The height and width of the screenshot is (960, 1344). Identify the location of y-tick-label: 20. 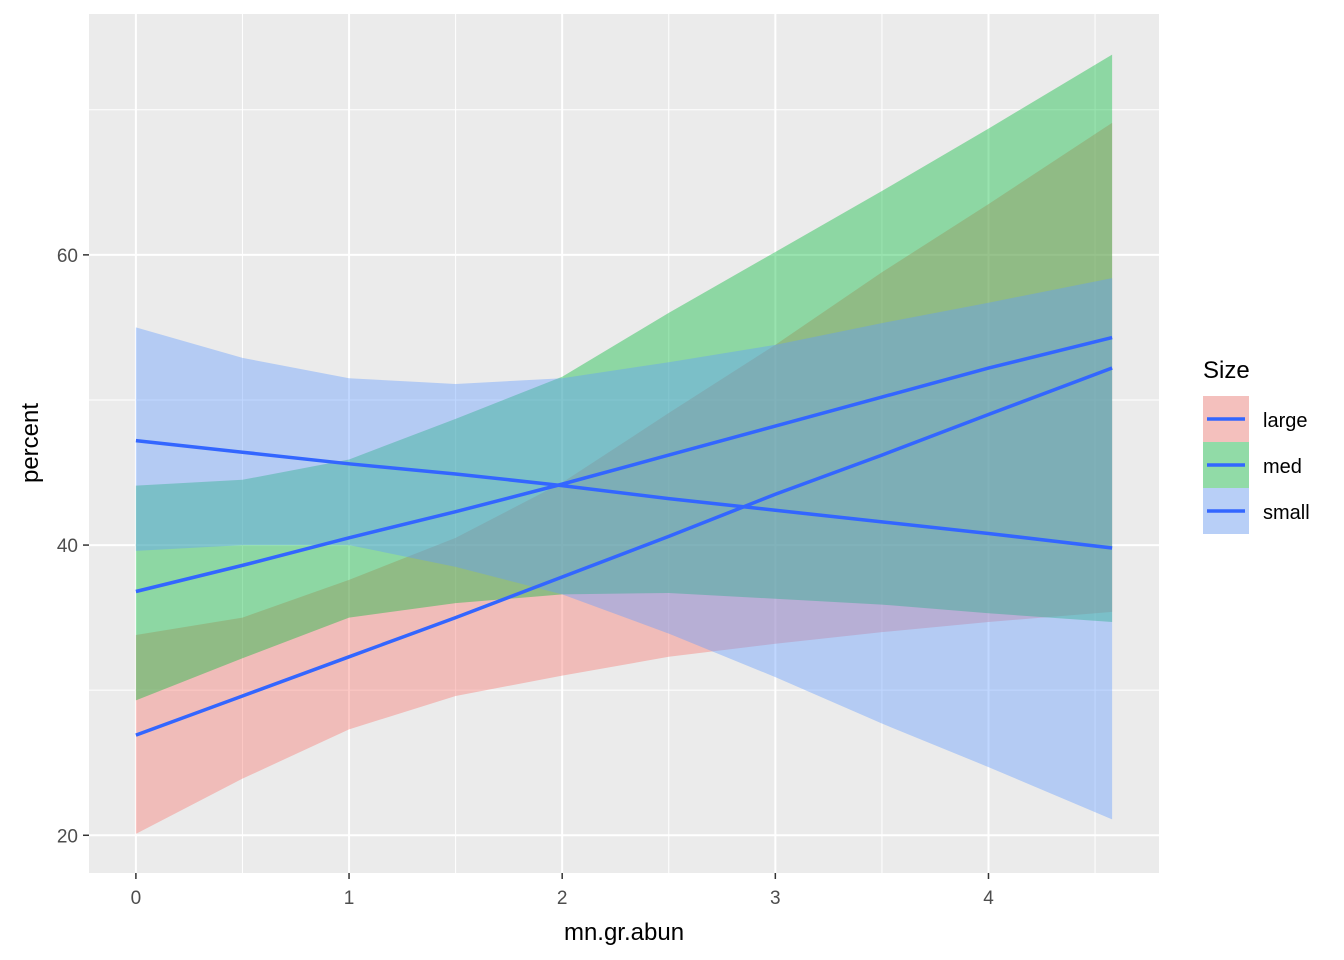
(67, 836).